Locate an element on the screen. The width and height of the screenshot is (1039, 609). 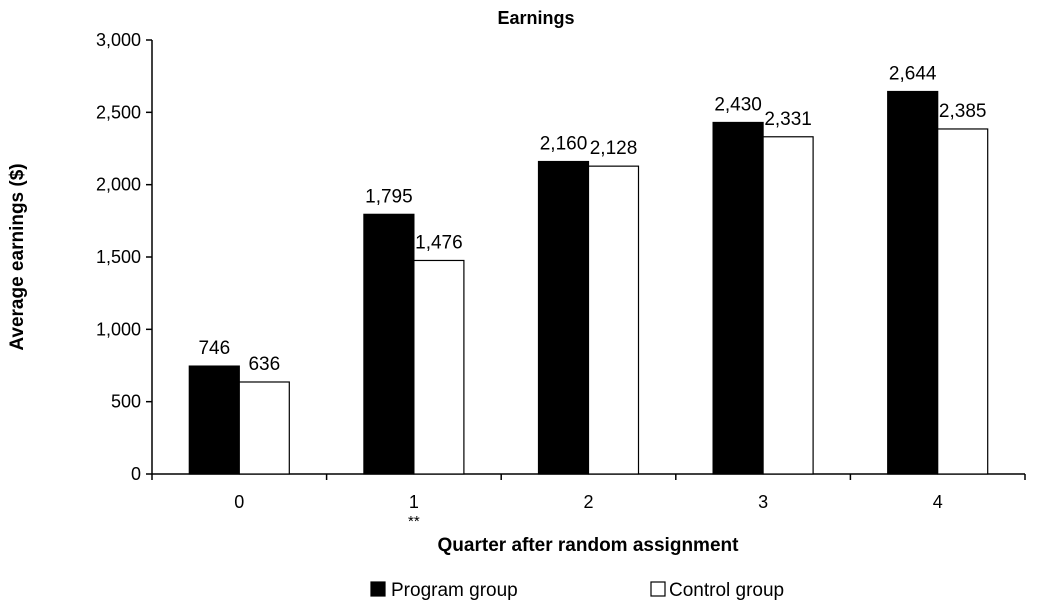
legend-label-control: Control group is located at coordinates (726, 590).